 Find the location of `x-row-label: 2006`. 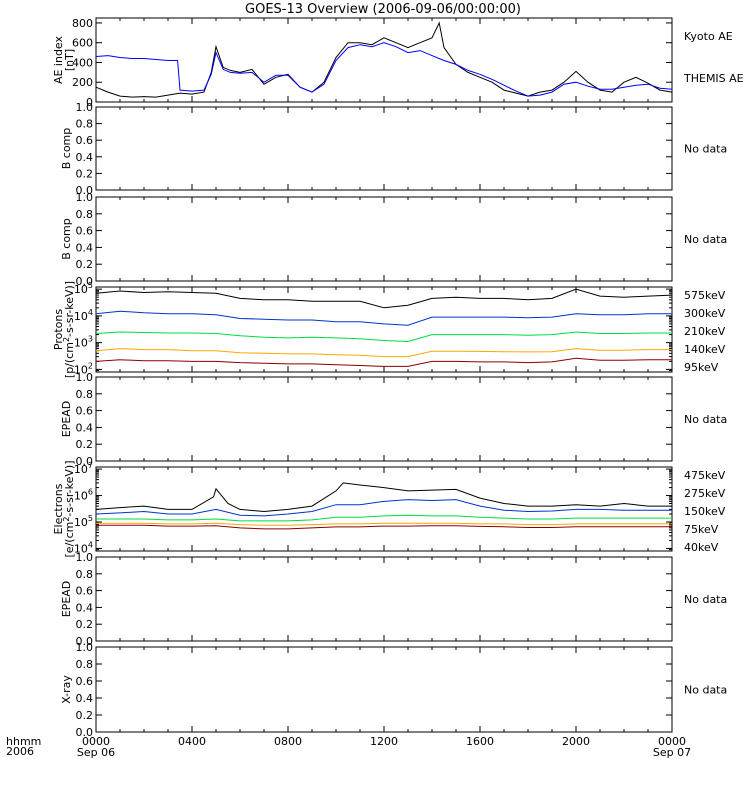

x-row-label: 2006 is located at coordinates (20, 751).